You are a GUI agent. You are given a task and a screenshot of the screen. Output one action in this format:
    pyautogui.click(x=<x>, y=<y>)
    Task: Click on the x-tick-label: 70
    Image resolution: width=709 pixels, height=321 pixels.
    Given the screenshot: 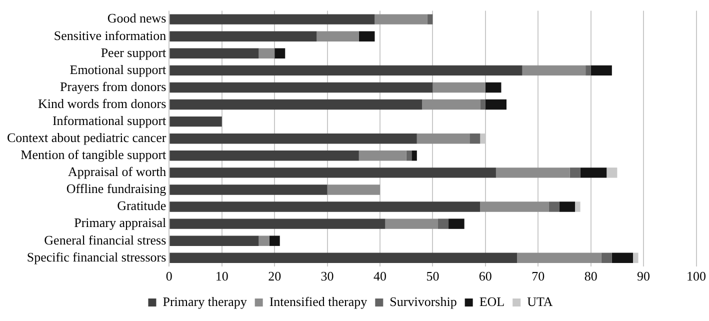 What is the action you would take?
    pyautogui.click(x=538, y=276)
    